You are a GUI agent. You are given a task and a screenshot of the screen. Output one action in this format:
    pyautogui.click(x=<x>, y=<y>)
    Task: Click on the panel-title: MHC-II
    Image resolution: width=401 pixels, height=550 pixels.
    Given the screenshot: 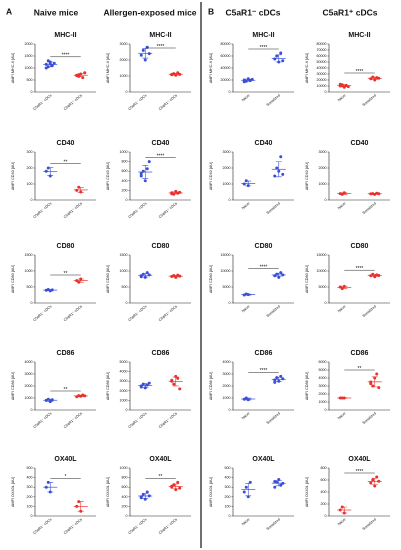 What is the action you would take?
    pyautogui.click(x=160, y=35)
    